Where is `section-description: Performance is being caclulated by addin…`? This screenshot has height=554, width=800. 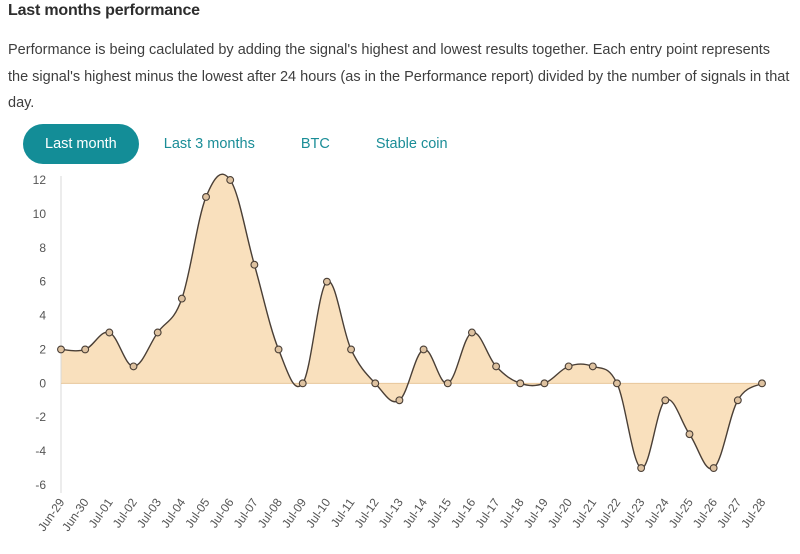
section-description: Performance is being caclulated by addin… is located at coordinates (399, 76).